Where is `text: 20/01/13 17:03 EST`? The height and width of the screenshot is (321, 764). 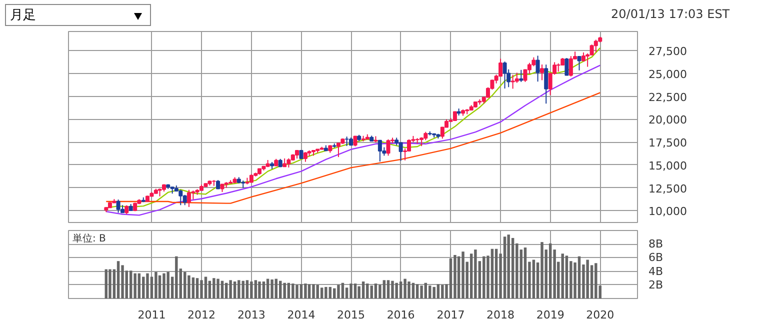 text: 20/01/13 17:03 EST is located at coordinates (670, 14).